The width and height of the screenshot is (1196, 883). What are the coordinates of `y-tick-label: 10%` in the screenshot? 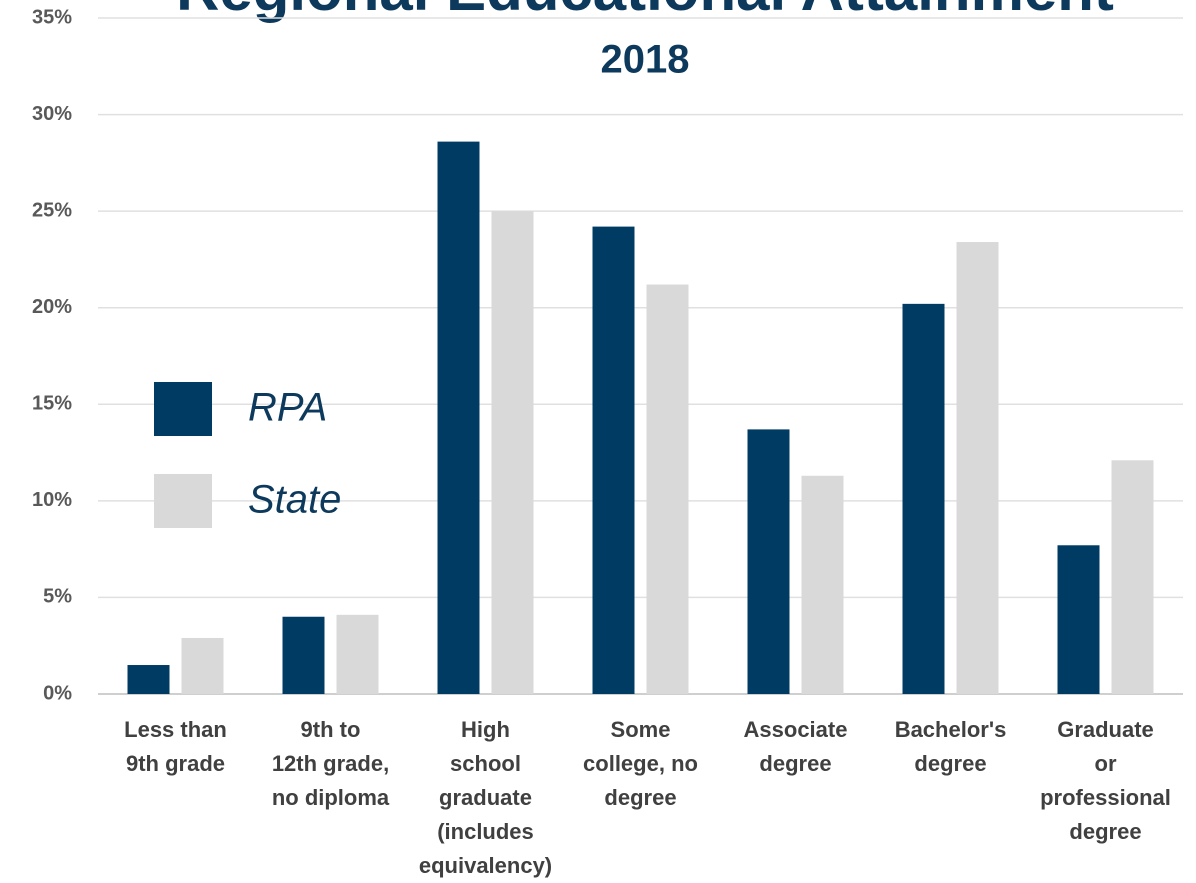 It's located at (52, 500).